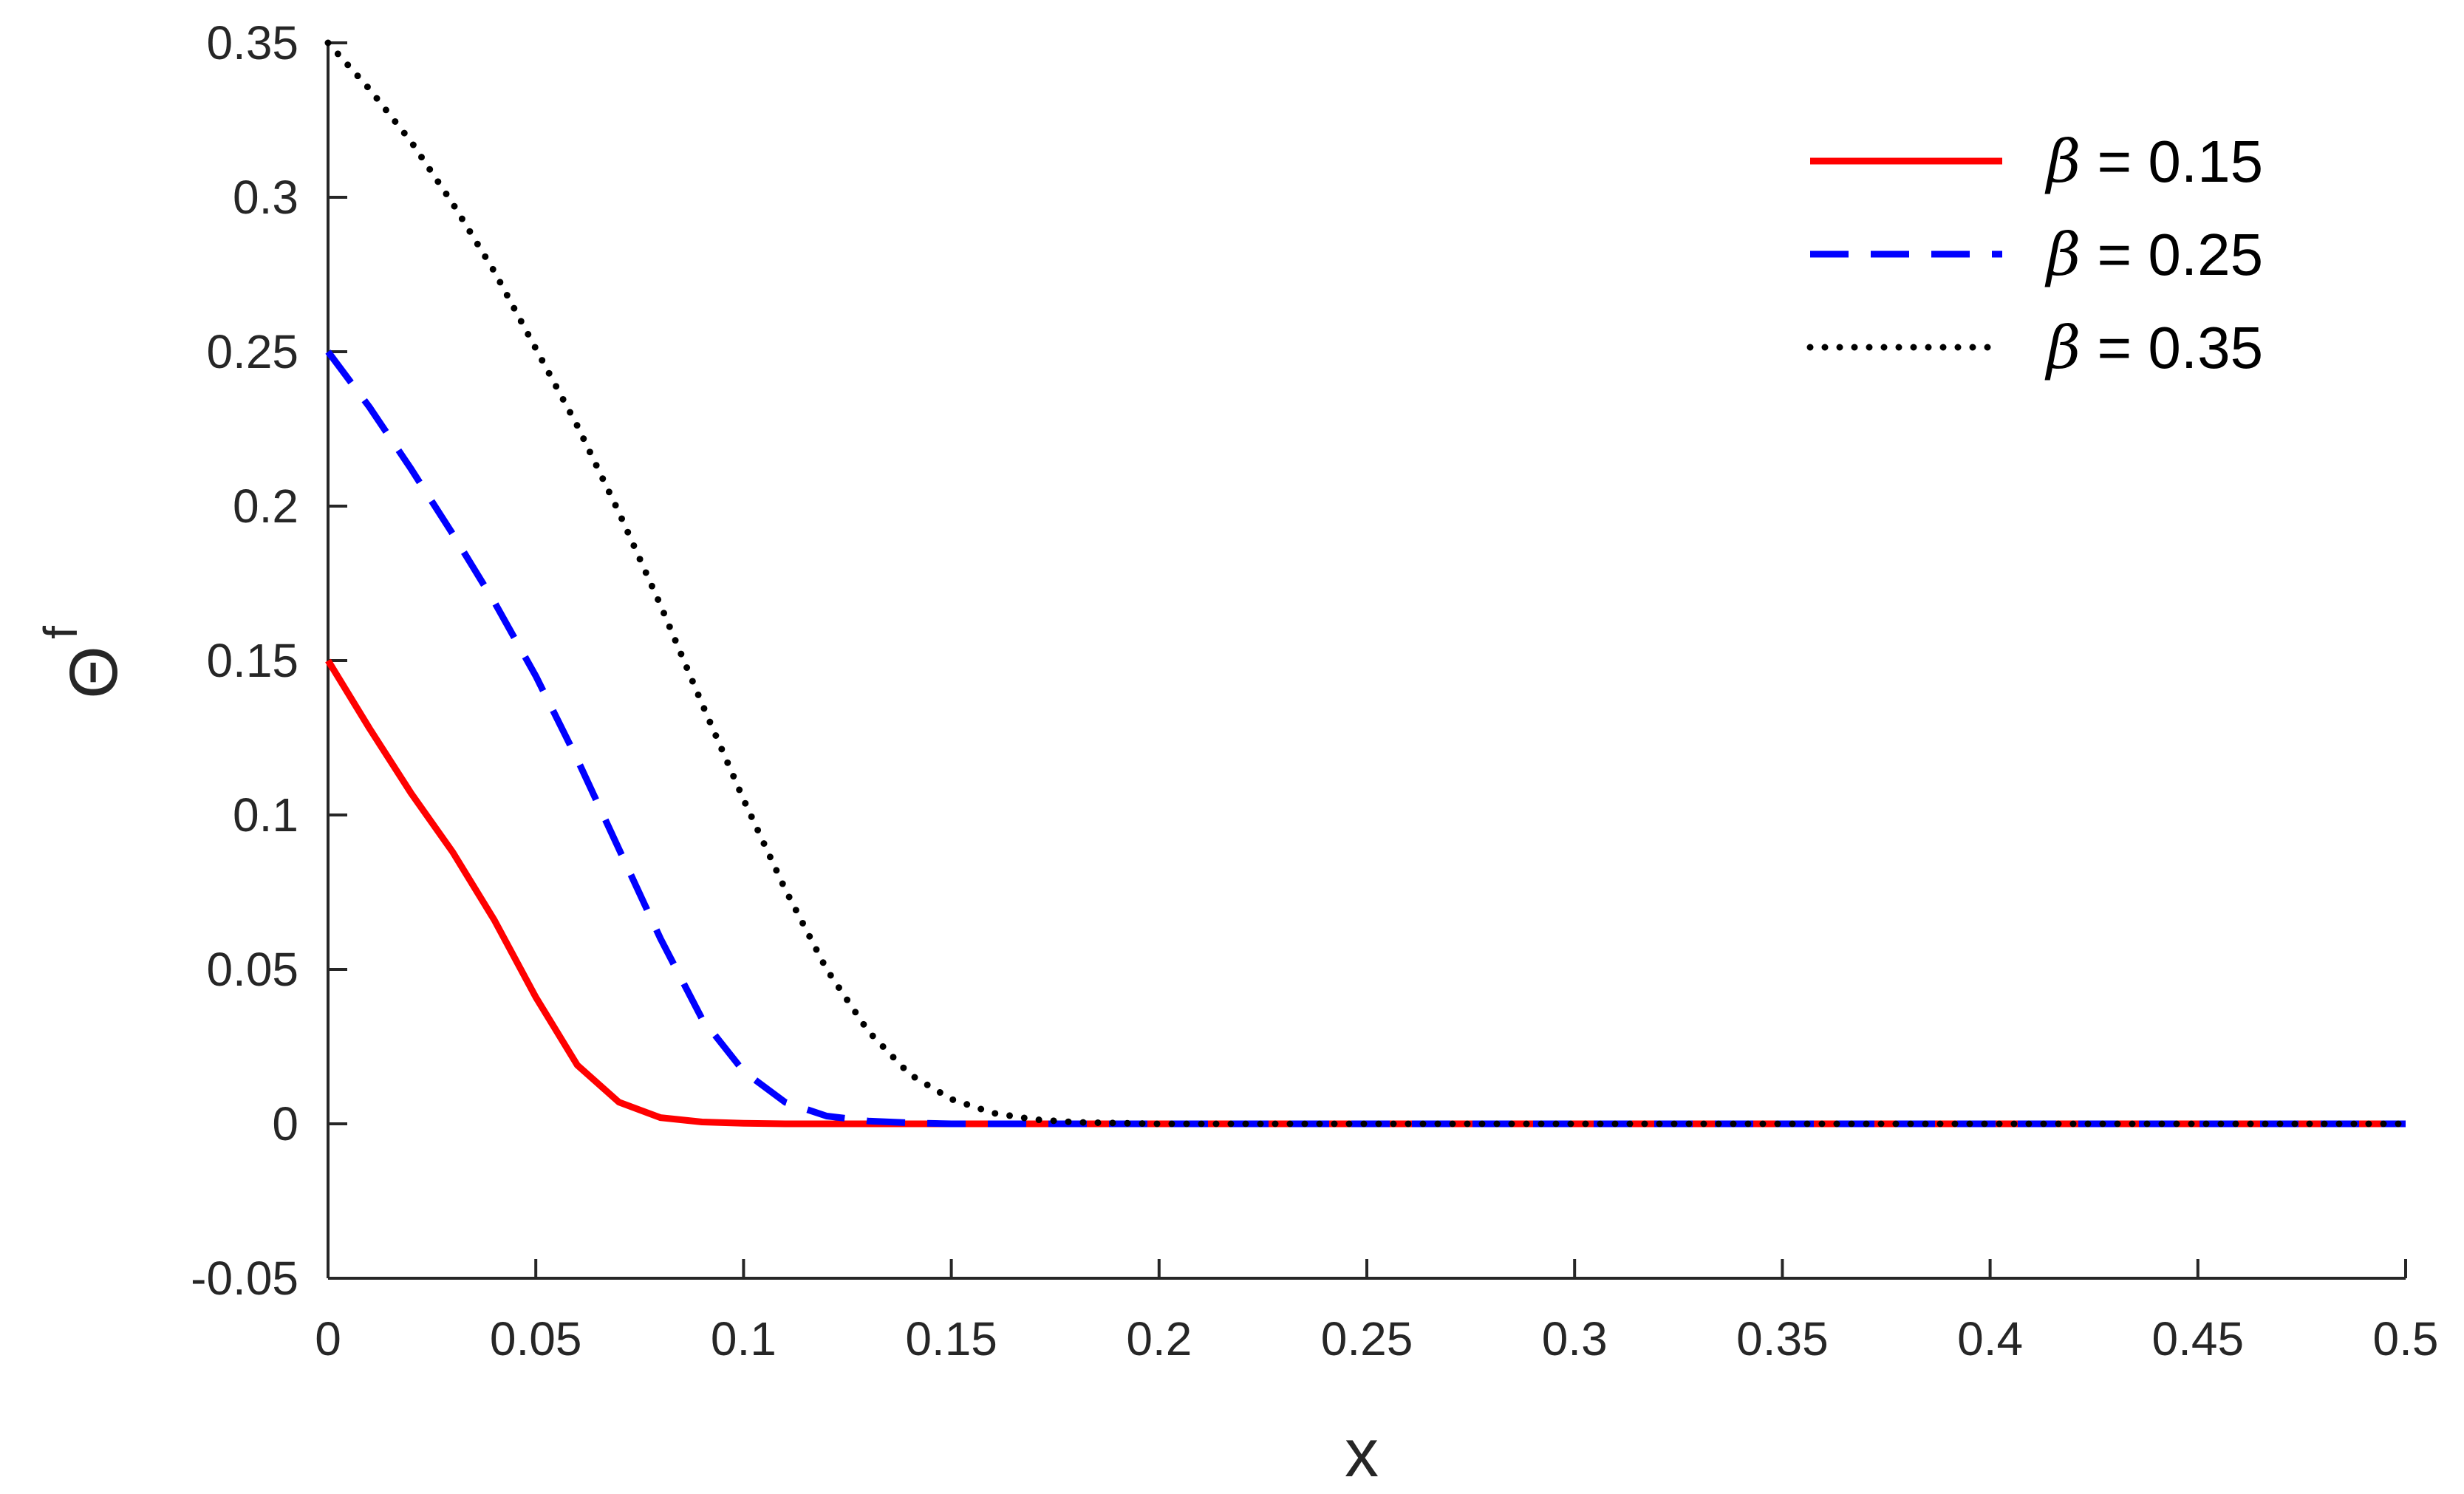 The image size is (2464, 1494). What do you see at coordinates (744, 1338) in the screenshot?
I see `x-tick-label-0-1: 0.1` at bounding box center [744, 1338].